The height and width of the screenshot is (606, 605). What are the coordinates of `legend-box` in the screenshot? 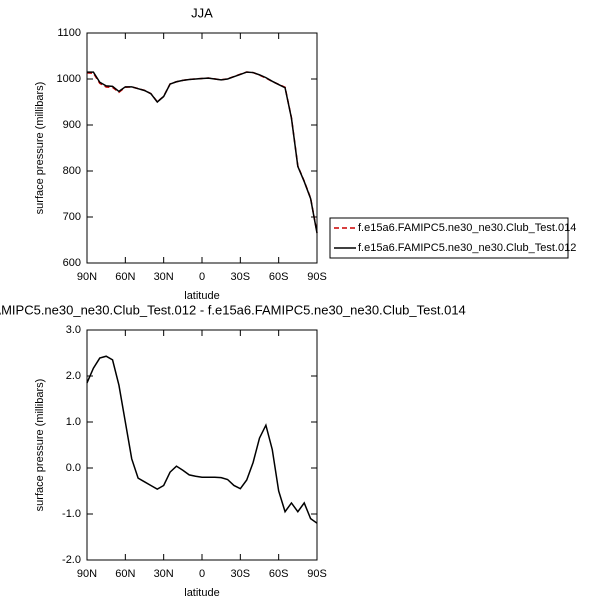 It's located at (449, 238).